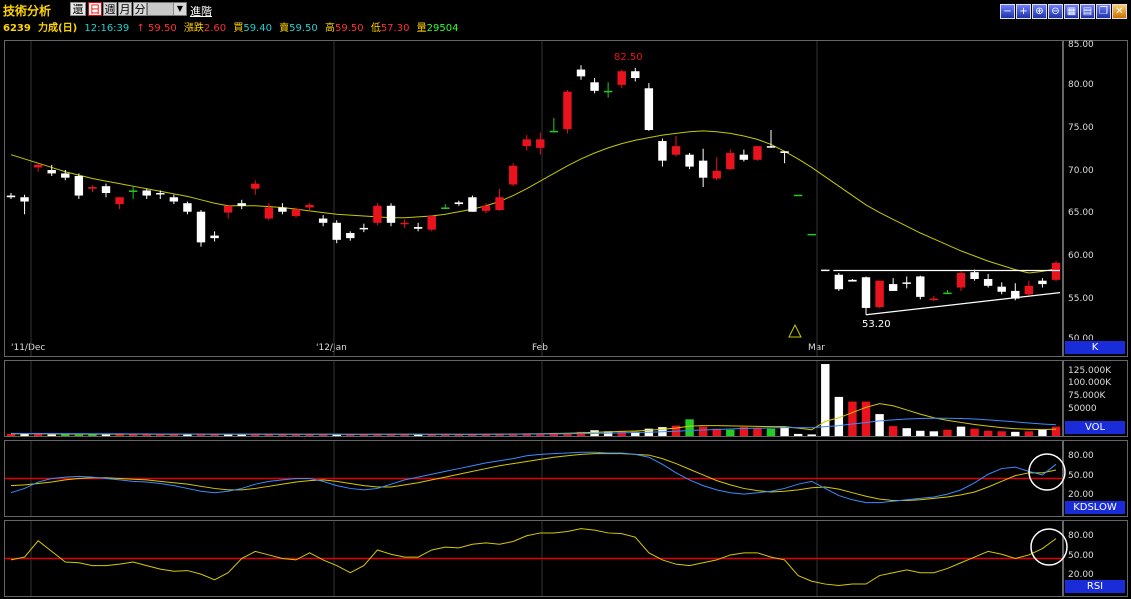 The height and width of the screenshot is (599, 1131). I want to click on price-axis, so click(1095, 198).